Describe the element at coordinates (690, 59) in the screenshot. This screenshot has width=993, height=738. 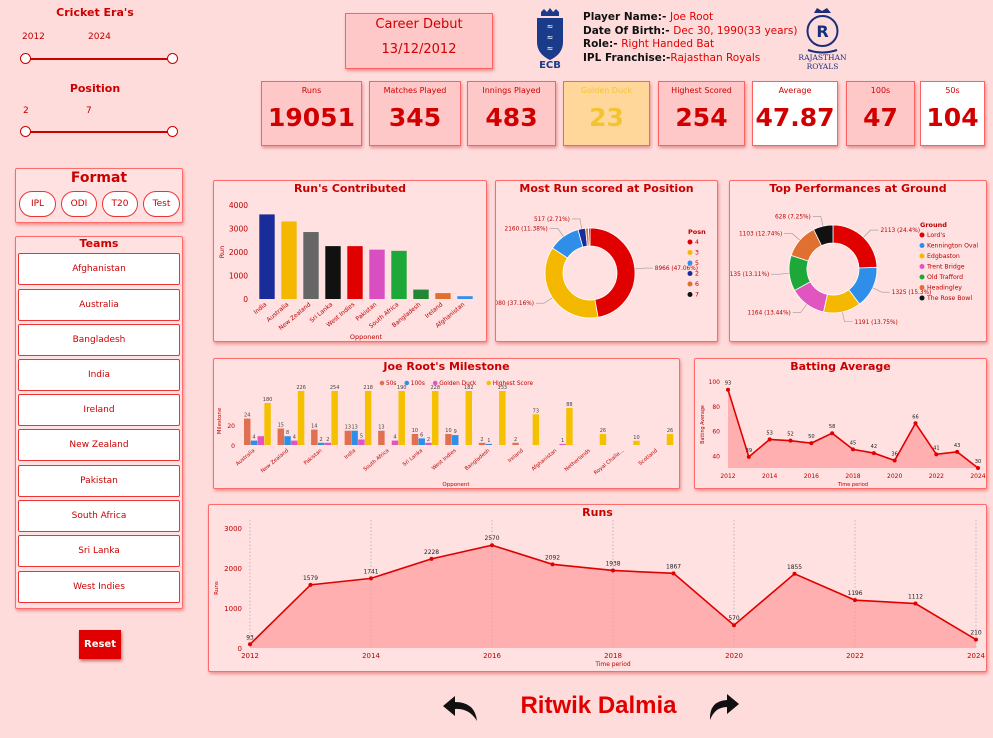
I see `player-ipl-row: IPL Franchise:-Rajasthan Royals` at that location.